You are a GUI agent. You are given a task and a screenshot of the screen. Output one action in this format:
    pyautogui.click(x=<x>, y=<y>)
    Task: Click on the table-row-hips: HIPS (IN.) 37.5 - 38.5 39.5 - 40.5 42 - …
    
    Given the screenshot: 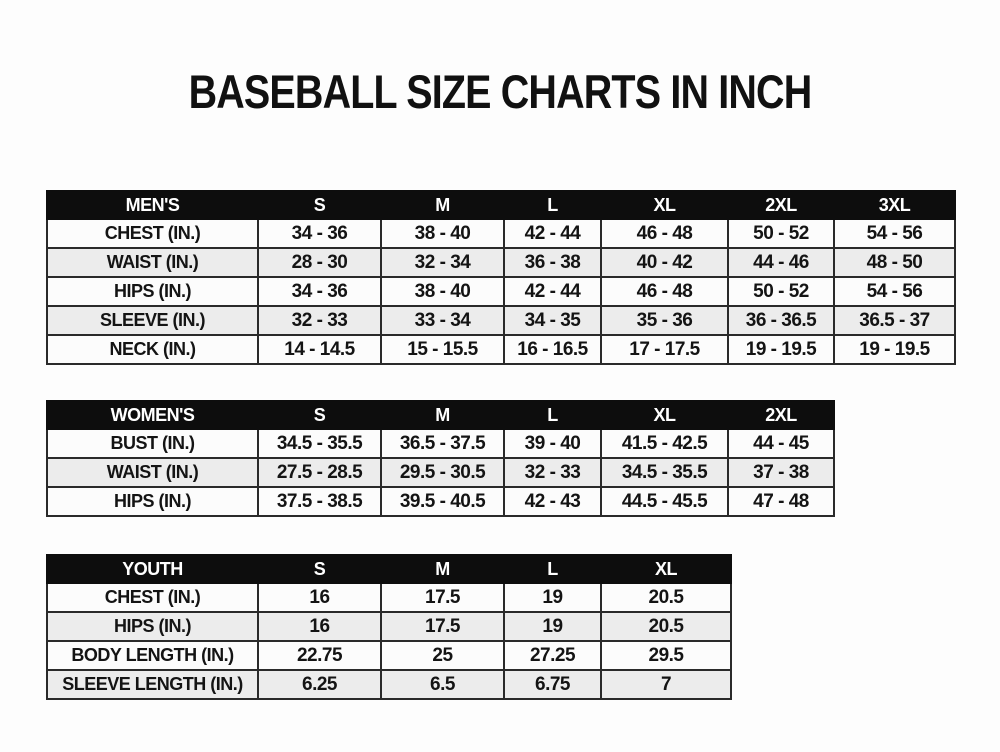 What is the action you would take?
    pyautogui.click(x=440, y=501)
    